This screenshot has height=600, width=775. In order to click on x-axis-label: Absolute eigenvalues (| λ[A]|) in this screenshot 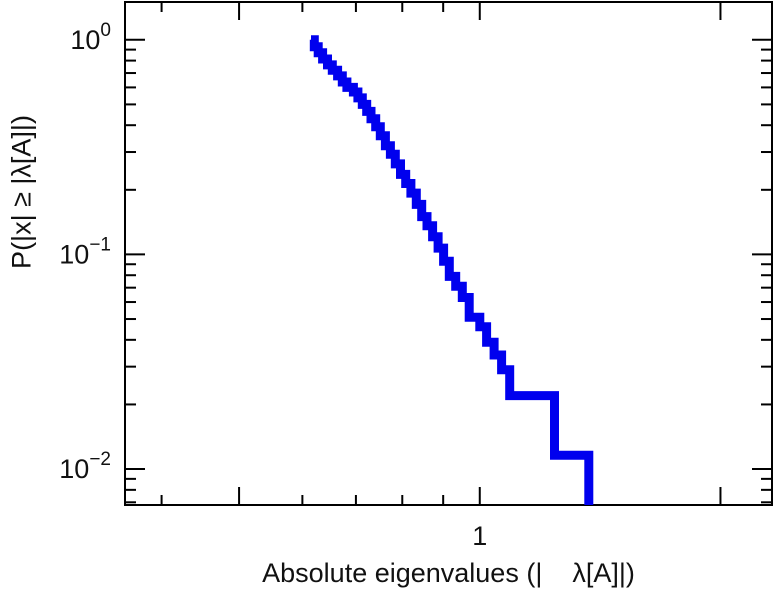, I will do `click(448, 573)`.